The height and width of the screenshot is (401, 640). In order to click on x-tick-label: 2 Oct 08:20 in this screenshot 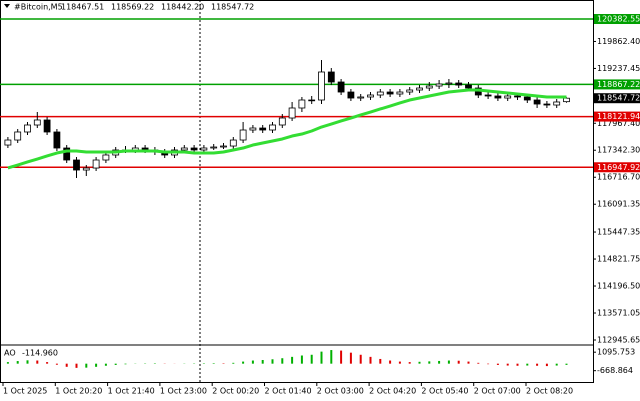, I will do `click(549, 391)`.